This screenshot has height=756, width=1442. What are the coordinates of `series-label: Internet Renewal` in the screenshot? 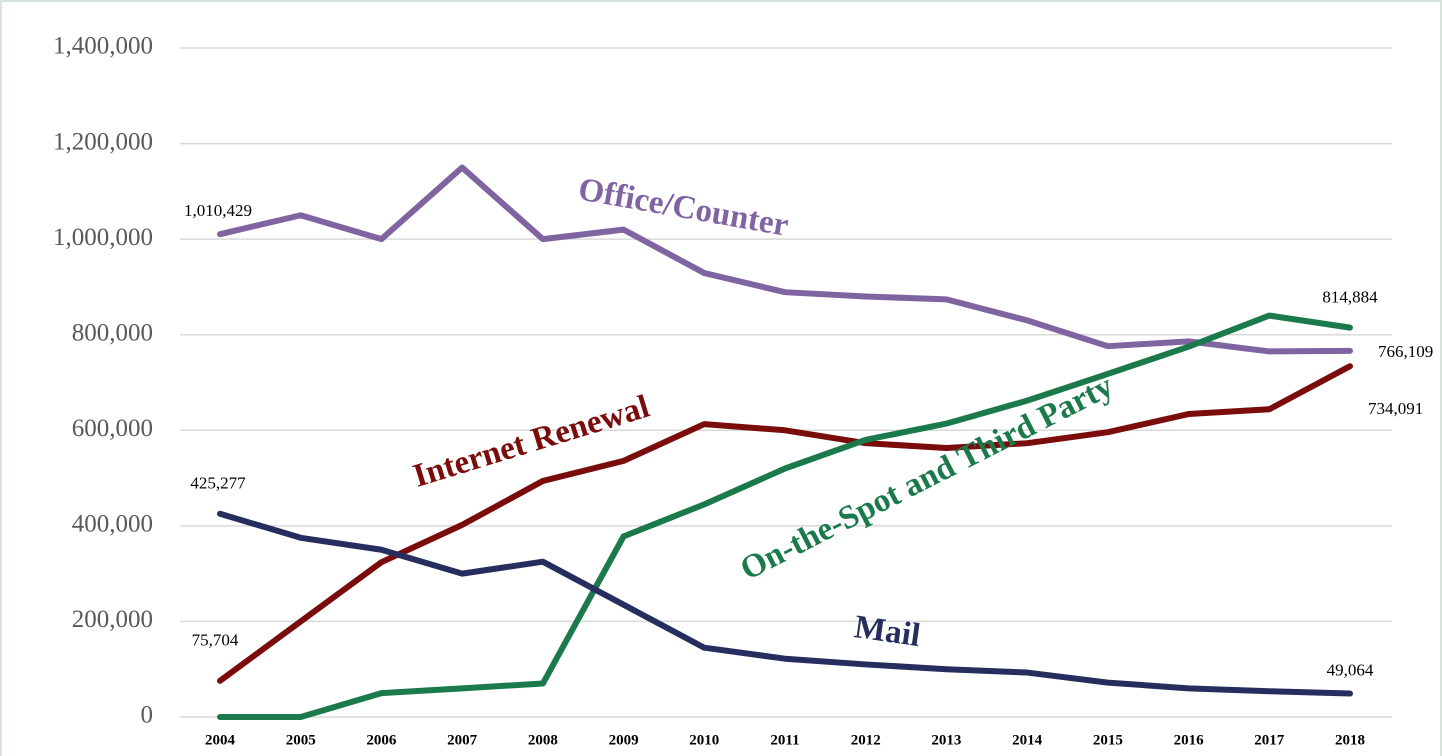 It's located at (531, 442).